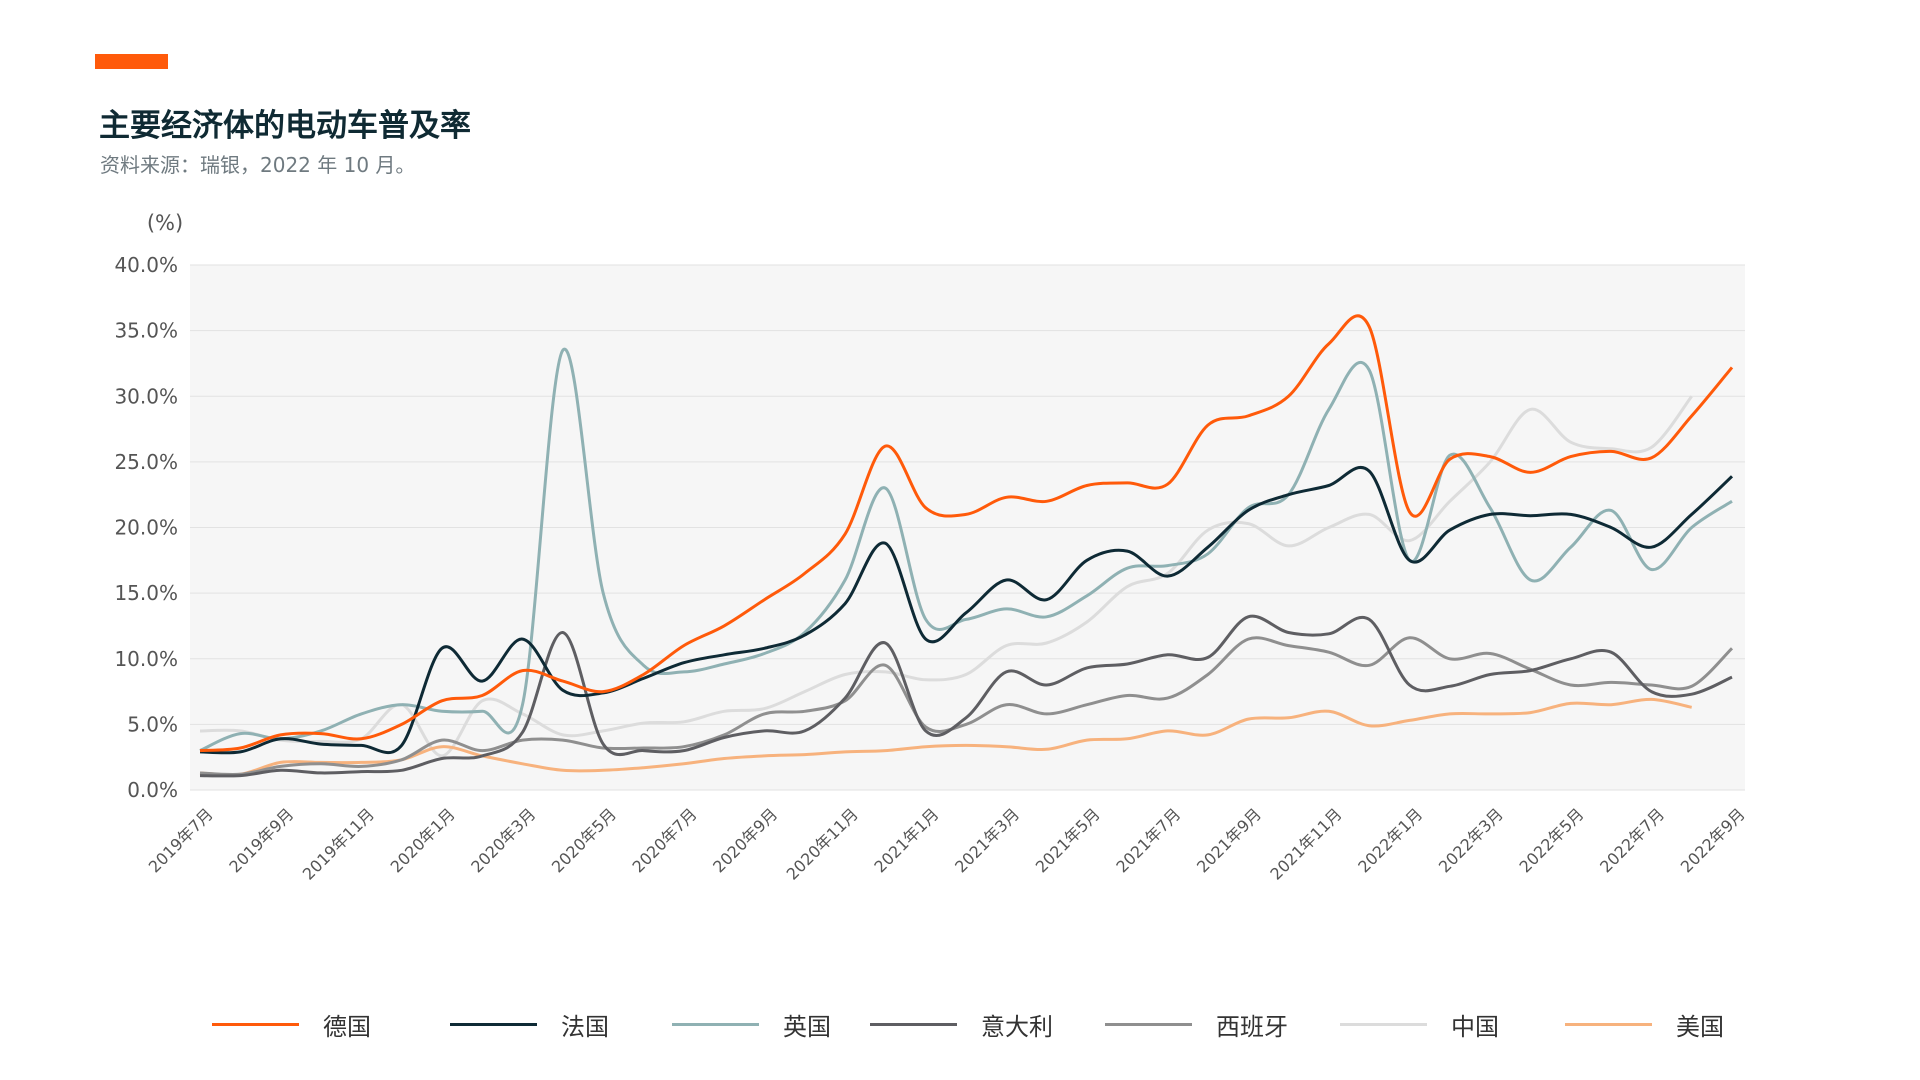 The width and height of the screenshot is (1920, 1080). What do you see at coordinates (585, 1024) in the screenshot?
I see `legend-label: 法国` at bounding box center [585, 1024].